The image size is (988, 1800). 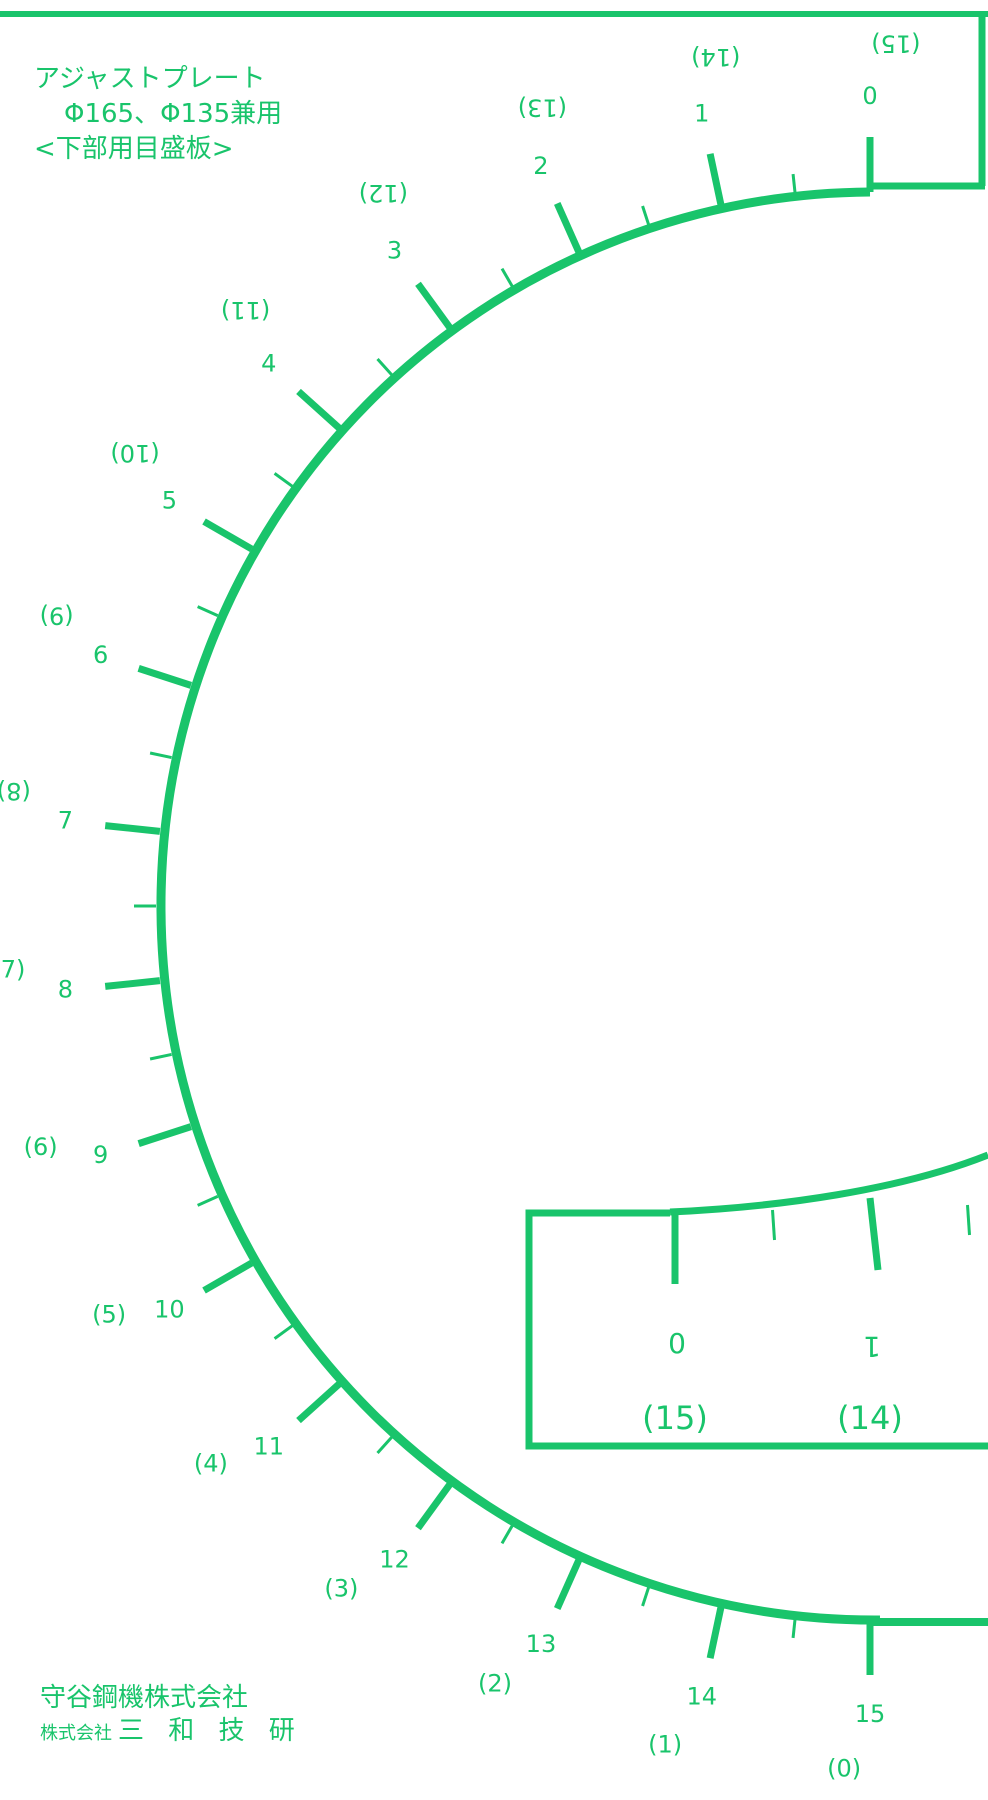 What do you see at coordinates (12, 969) in the screenshot?
I see `outer-scale-reverse-label: (7)` at bounding box center [12, 969].